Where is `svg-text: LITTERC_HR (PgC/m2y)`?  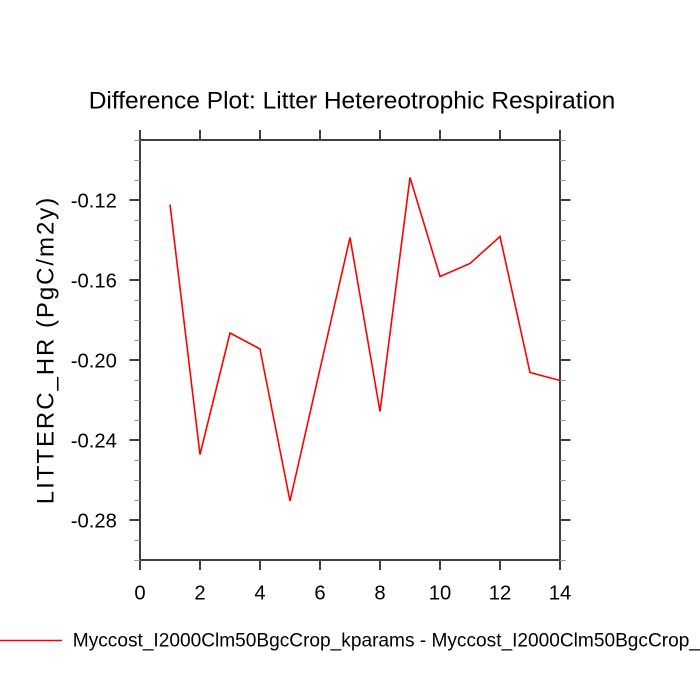
svg-text: LITTERC_HR (PgC/m2y) is located at coordinates (46, 350).